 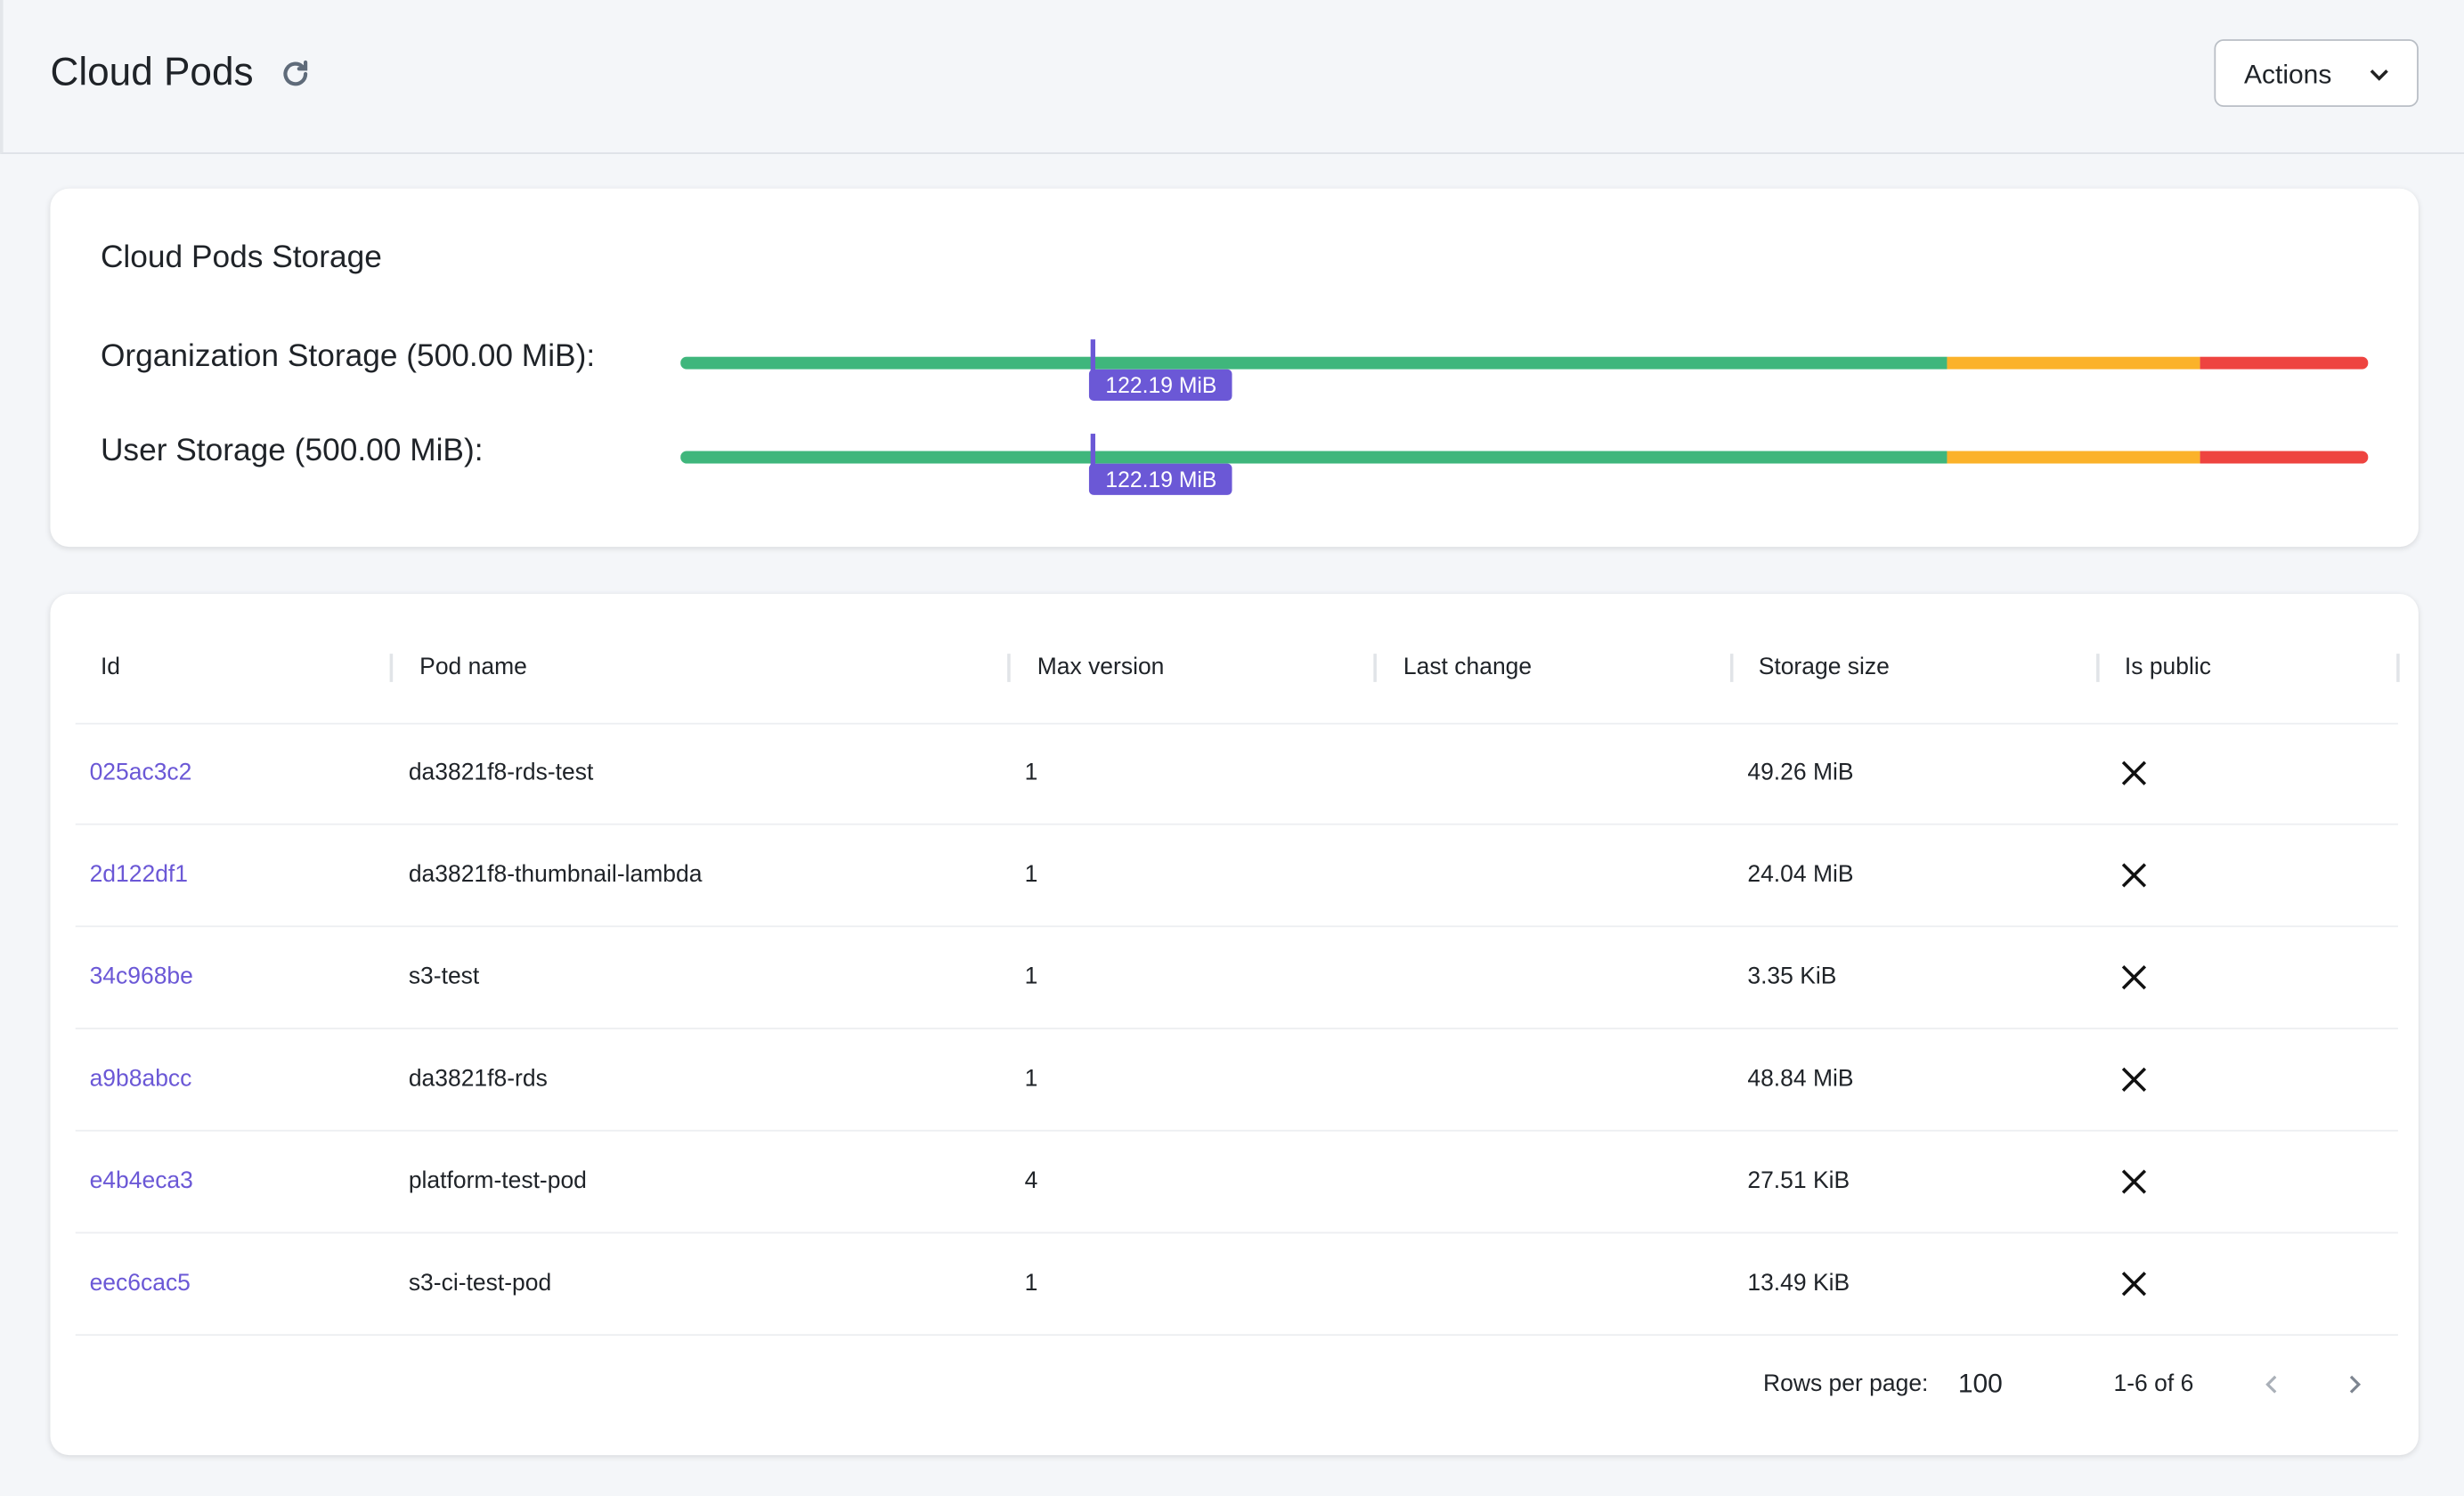 I want to click on pod-name: platform-test-pod, so click(x=497, y=1181).